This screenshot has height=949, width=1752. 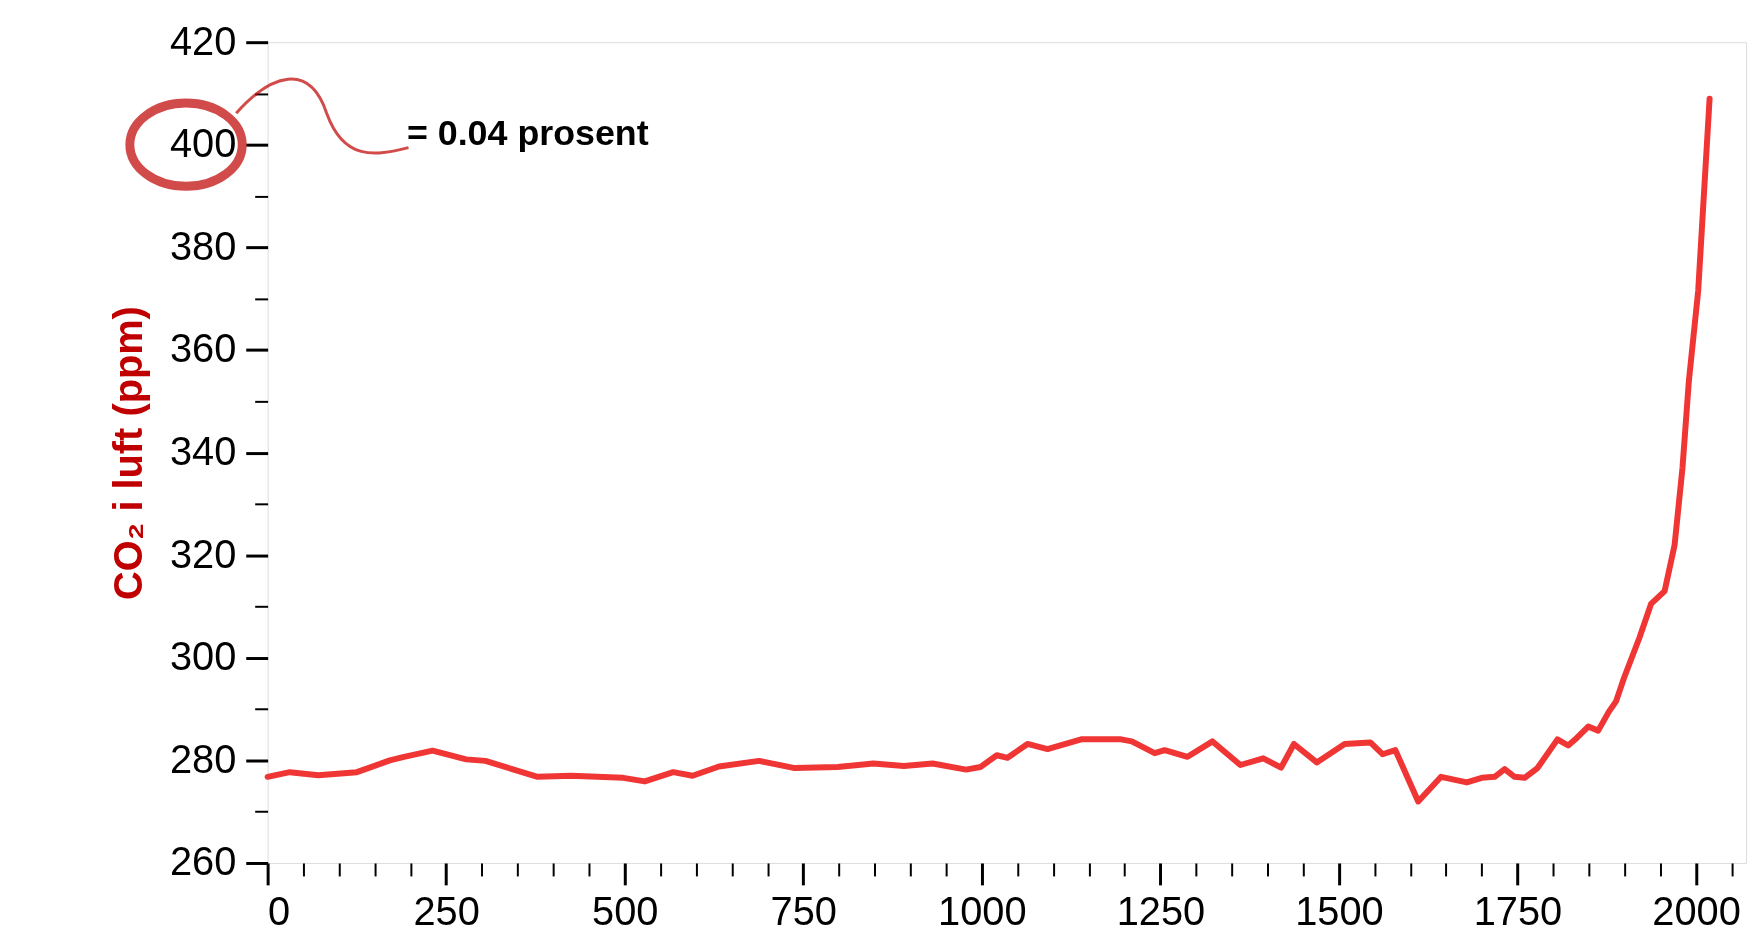 I want to click on x-tick-label: 1500, so click(x=1339, y=911).